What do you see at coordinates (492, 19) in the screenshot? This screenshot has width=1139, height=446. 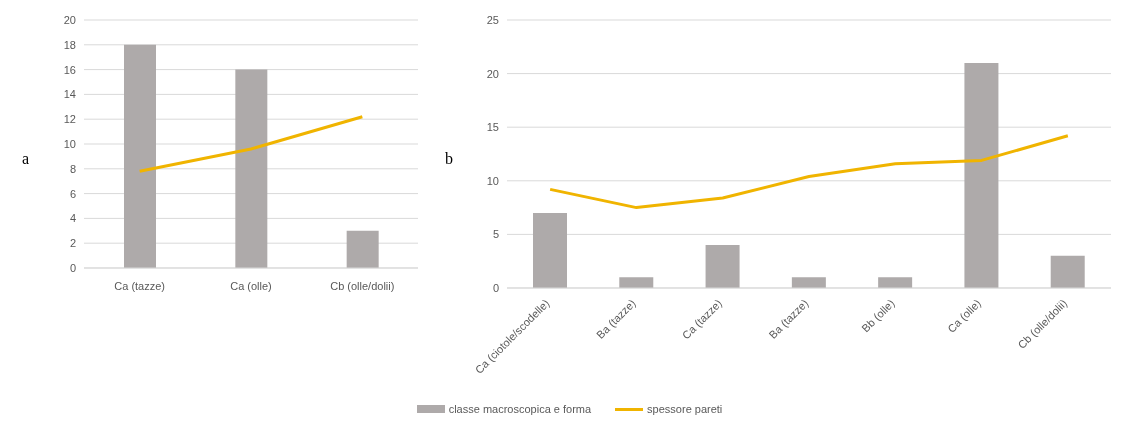 I see `y-tick-label: 25` at bounding box center [492, 19].